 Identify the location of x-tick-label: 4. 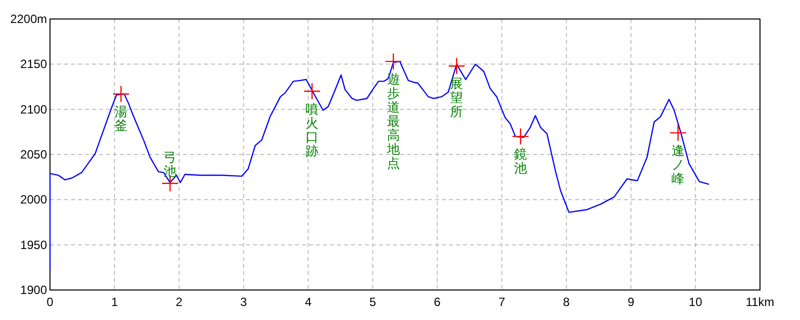
(308, 302).